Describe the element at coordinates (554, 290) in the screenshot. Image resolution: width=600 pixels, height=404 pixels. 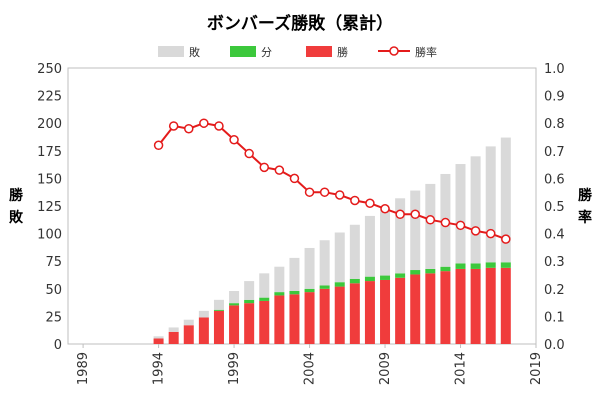
I see `y2-tick-label: 0.2` at that location.